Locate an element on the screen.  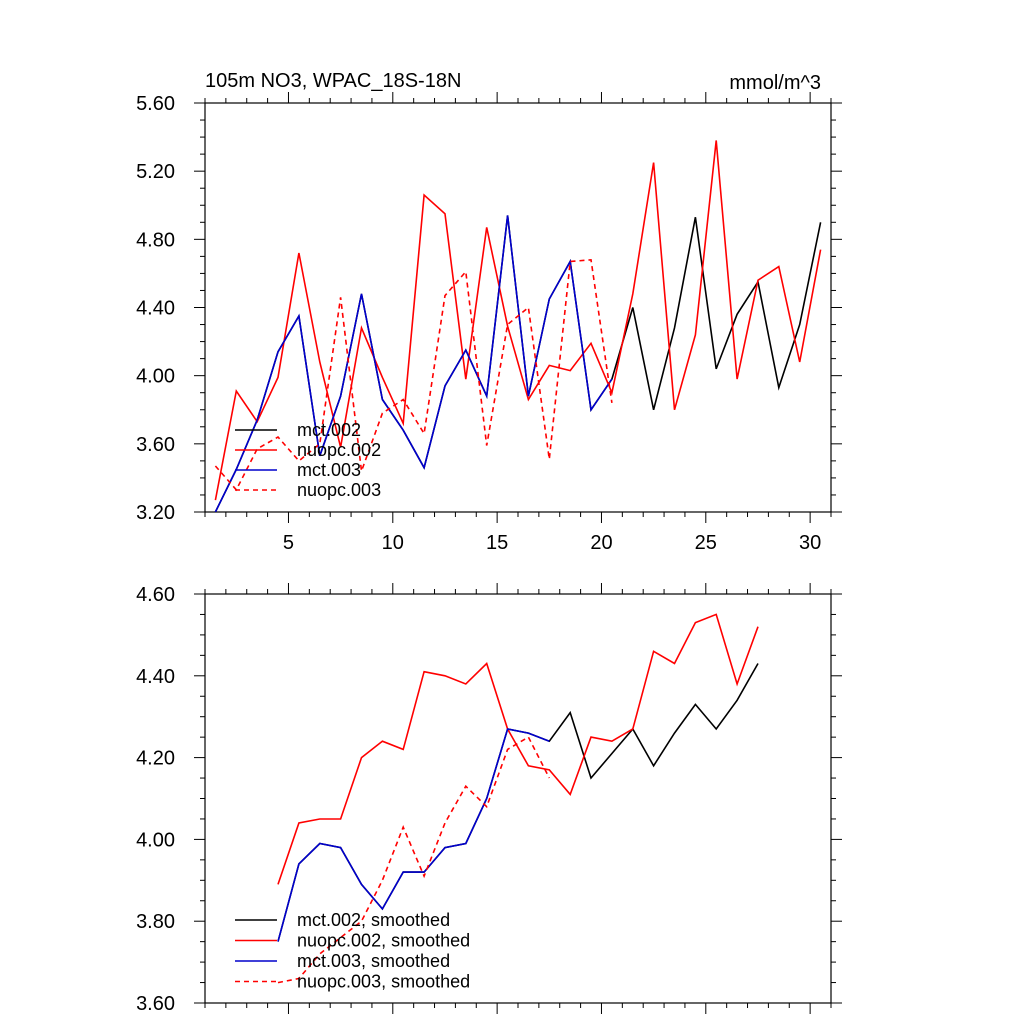
series-line-mct-003-smoothed is located at coordinates (413, 835).